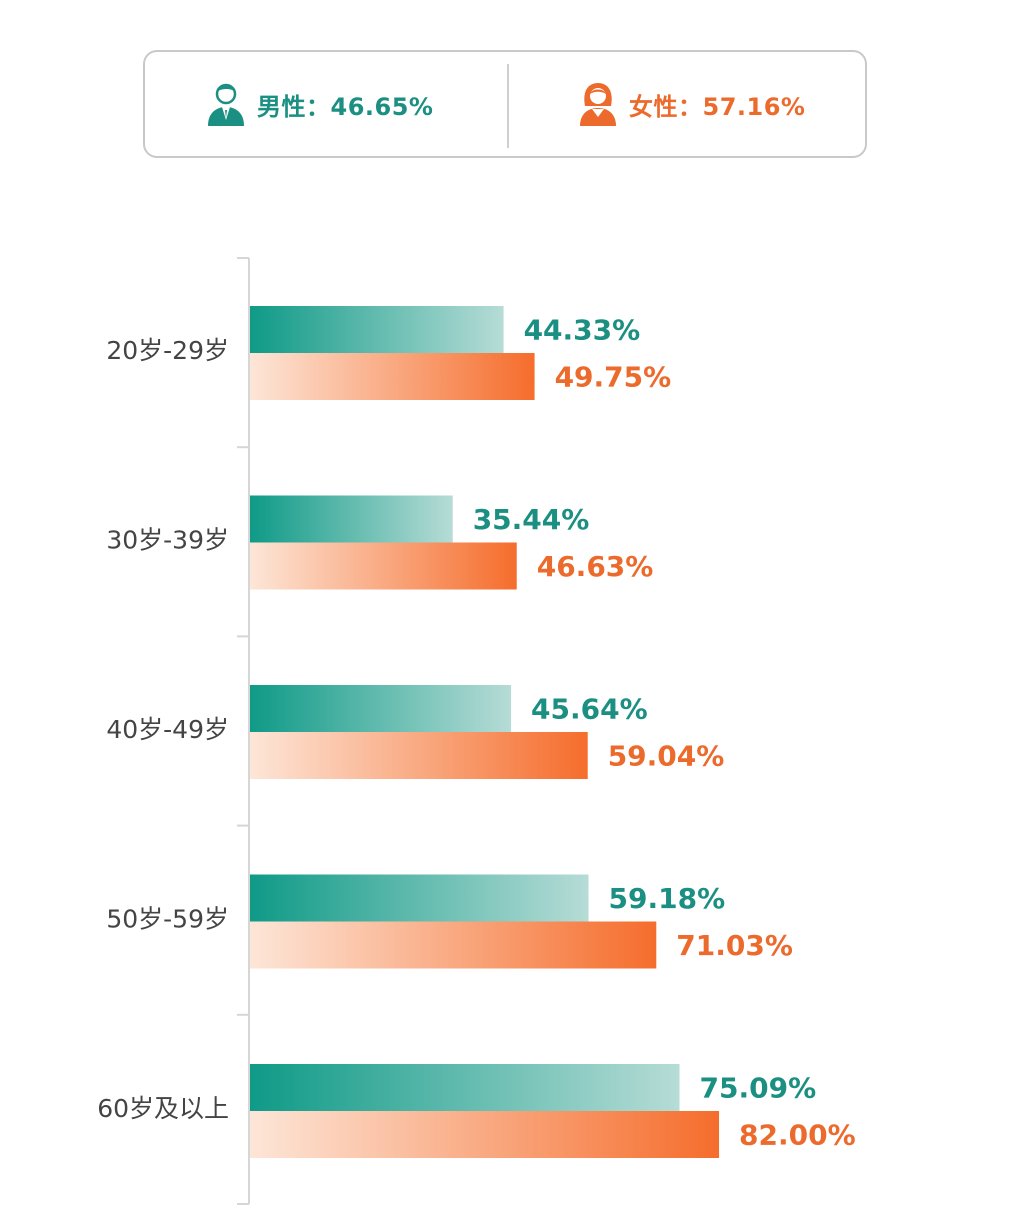  I want to click on category-label: 30岁-39岁, so click(167, 540).